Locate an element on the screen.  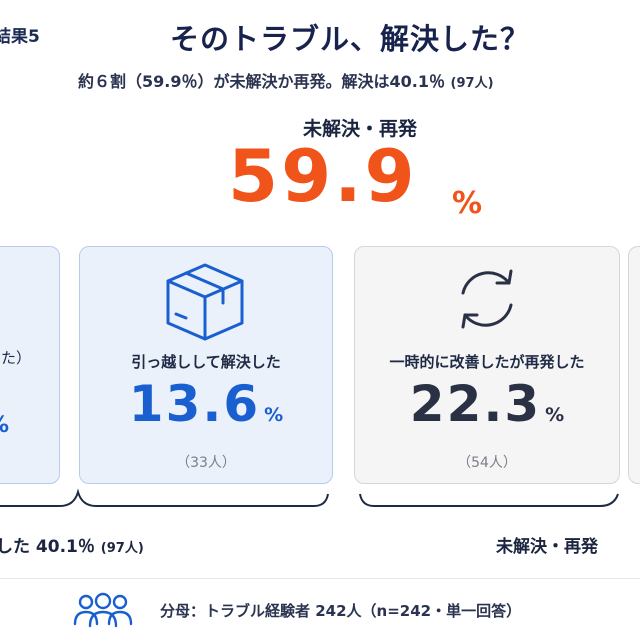
people-icon is located at coordinates (103, 610).